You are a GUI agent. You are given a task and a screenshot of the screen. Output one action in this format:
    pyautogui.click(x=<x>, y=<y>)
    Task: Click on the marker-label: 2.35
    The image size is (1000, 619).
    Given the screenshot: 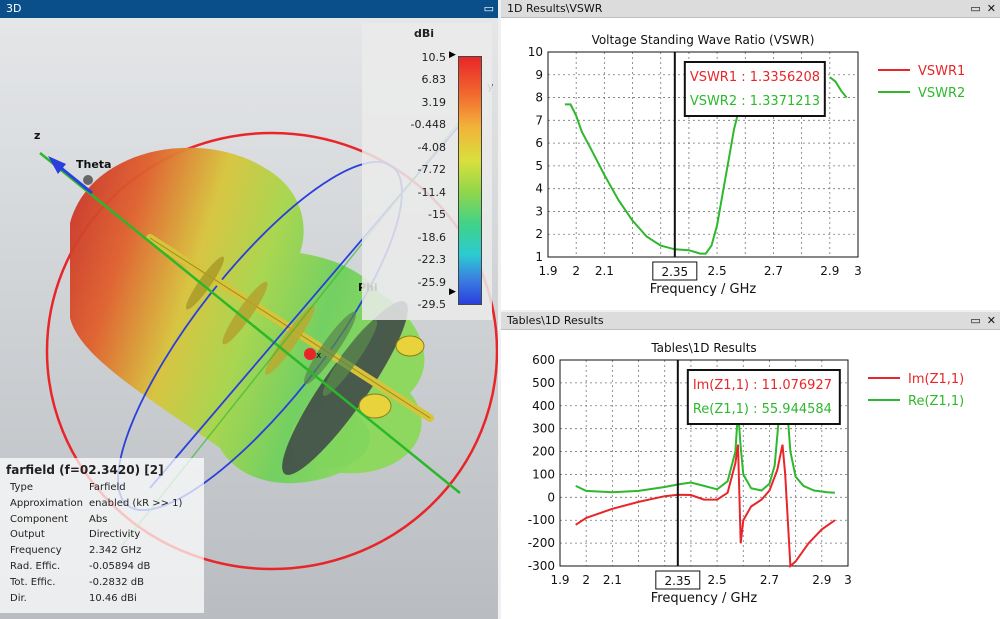 What is the action you would take?
    pyautogui.click(x=677, y=581)
    